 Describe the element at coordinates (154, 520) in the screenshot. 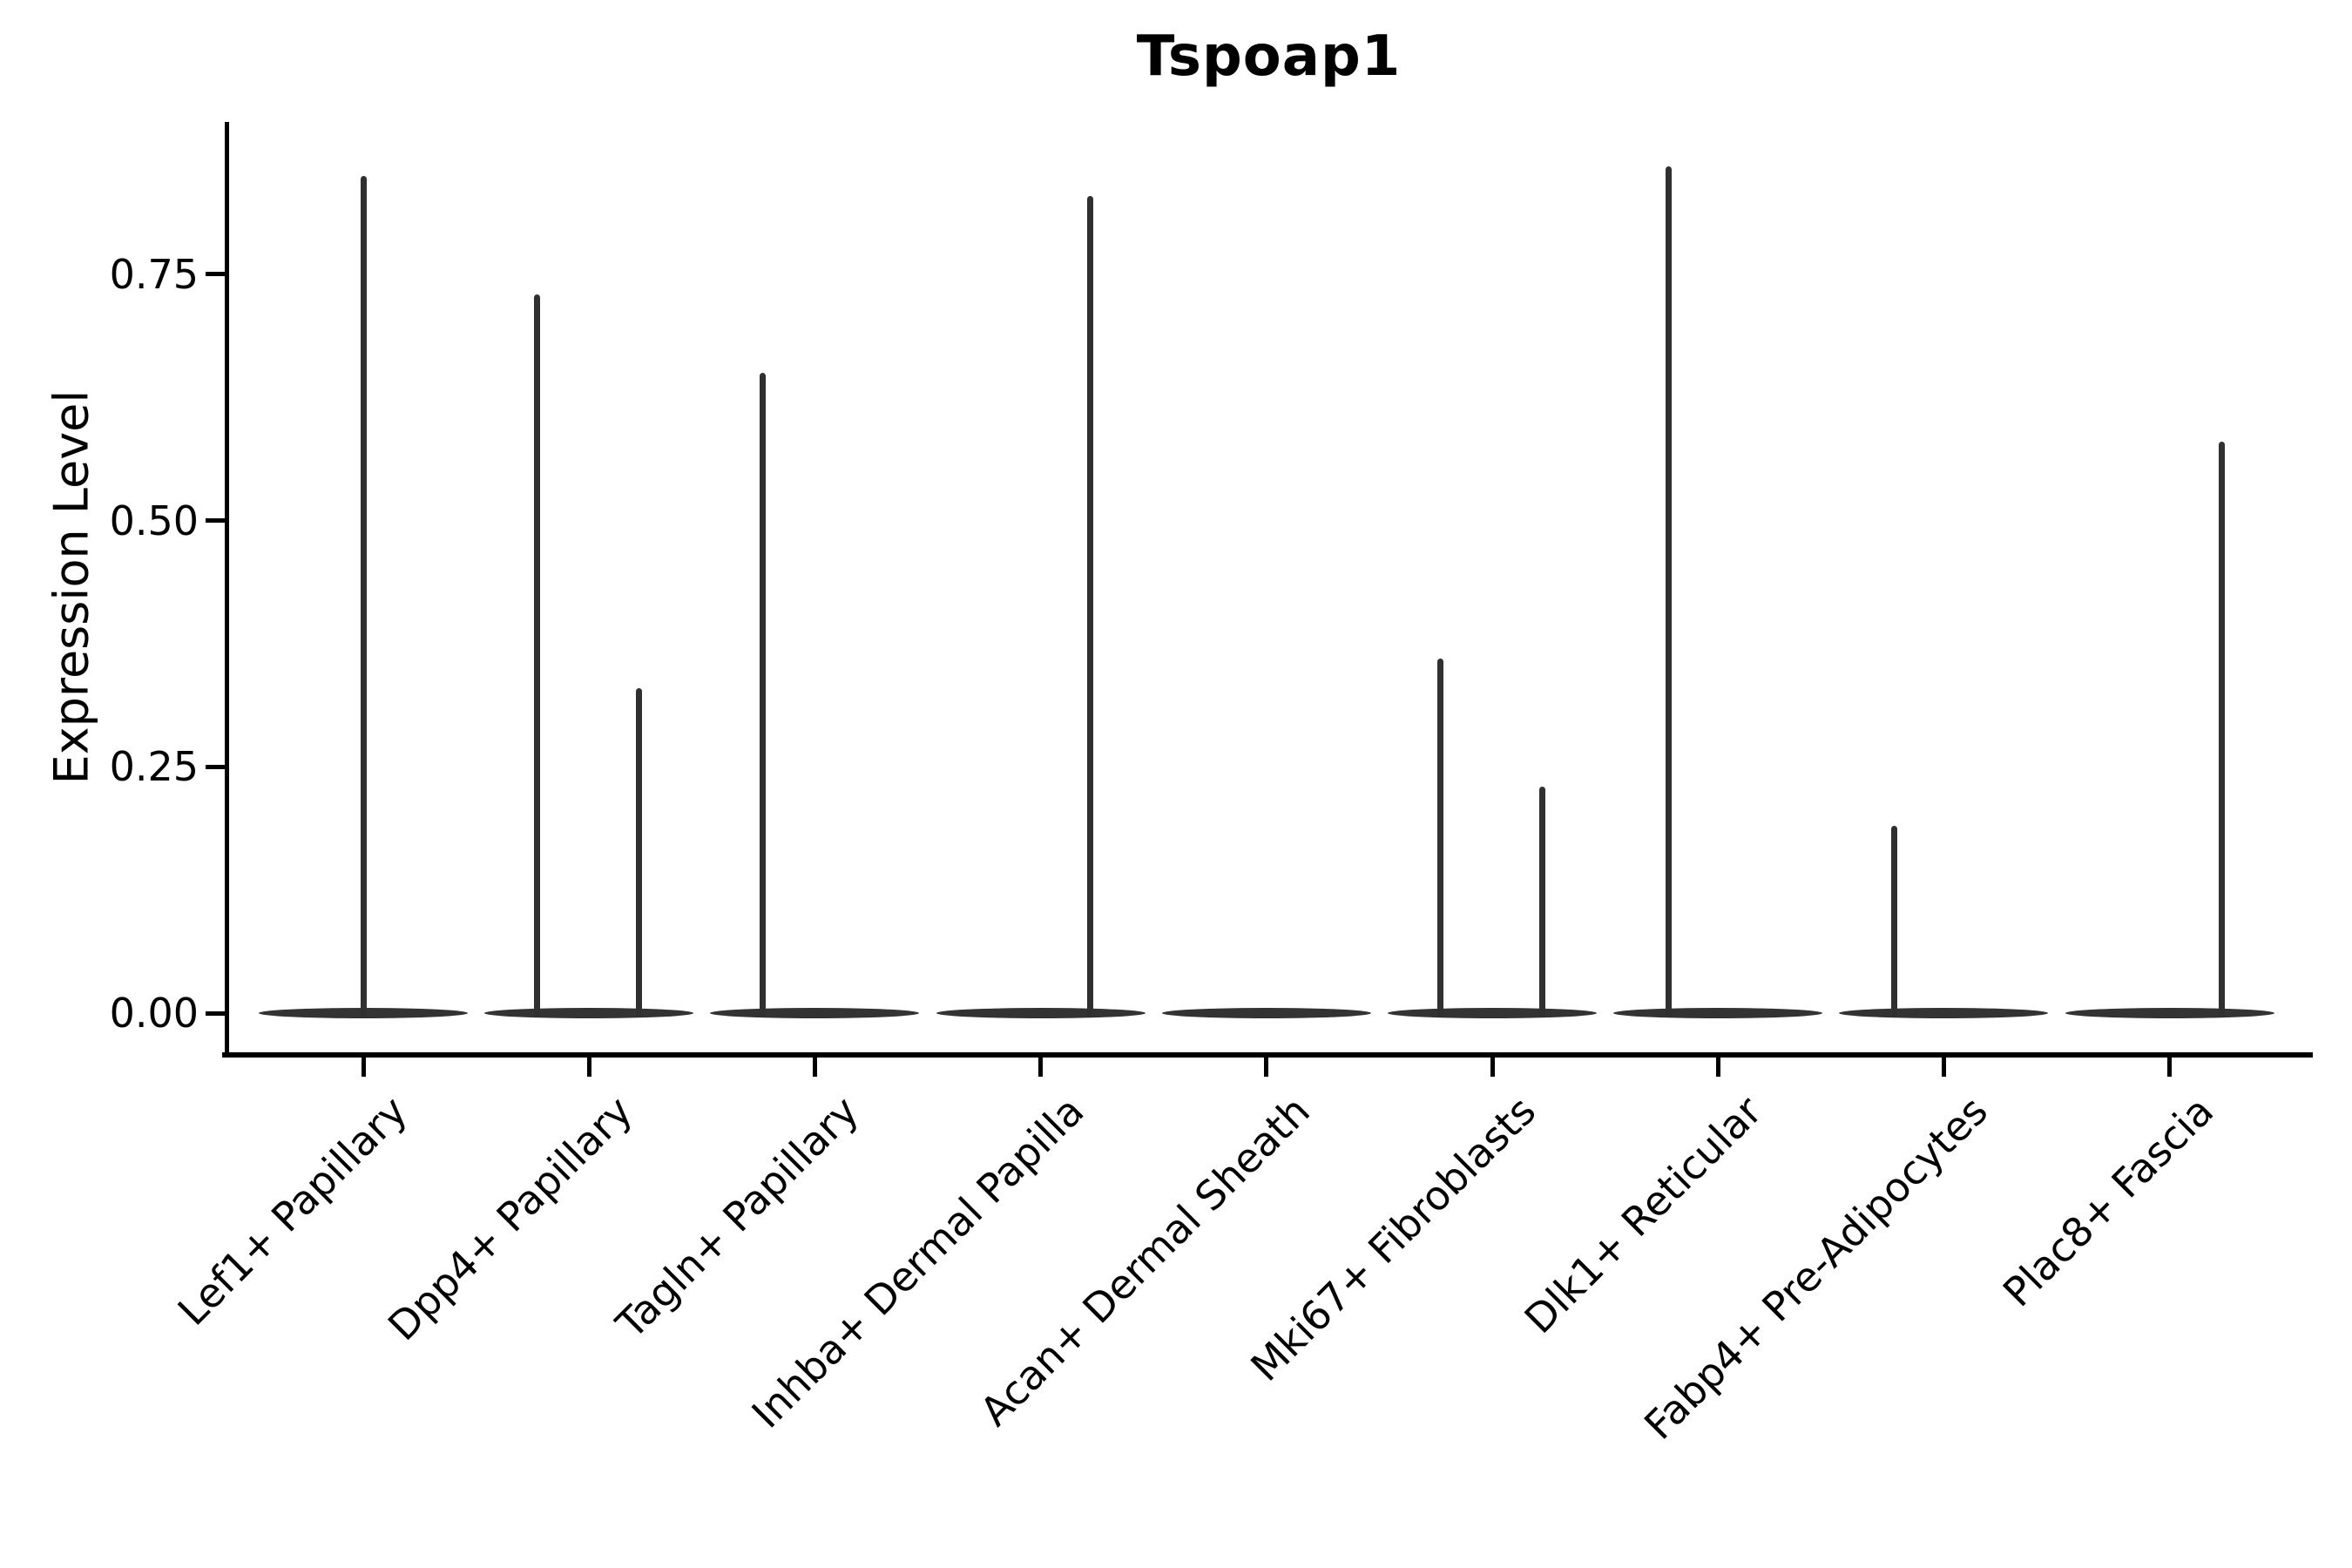

I see `y-tick-label: 0.50` at that location.